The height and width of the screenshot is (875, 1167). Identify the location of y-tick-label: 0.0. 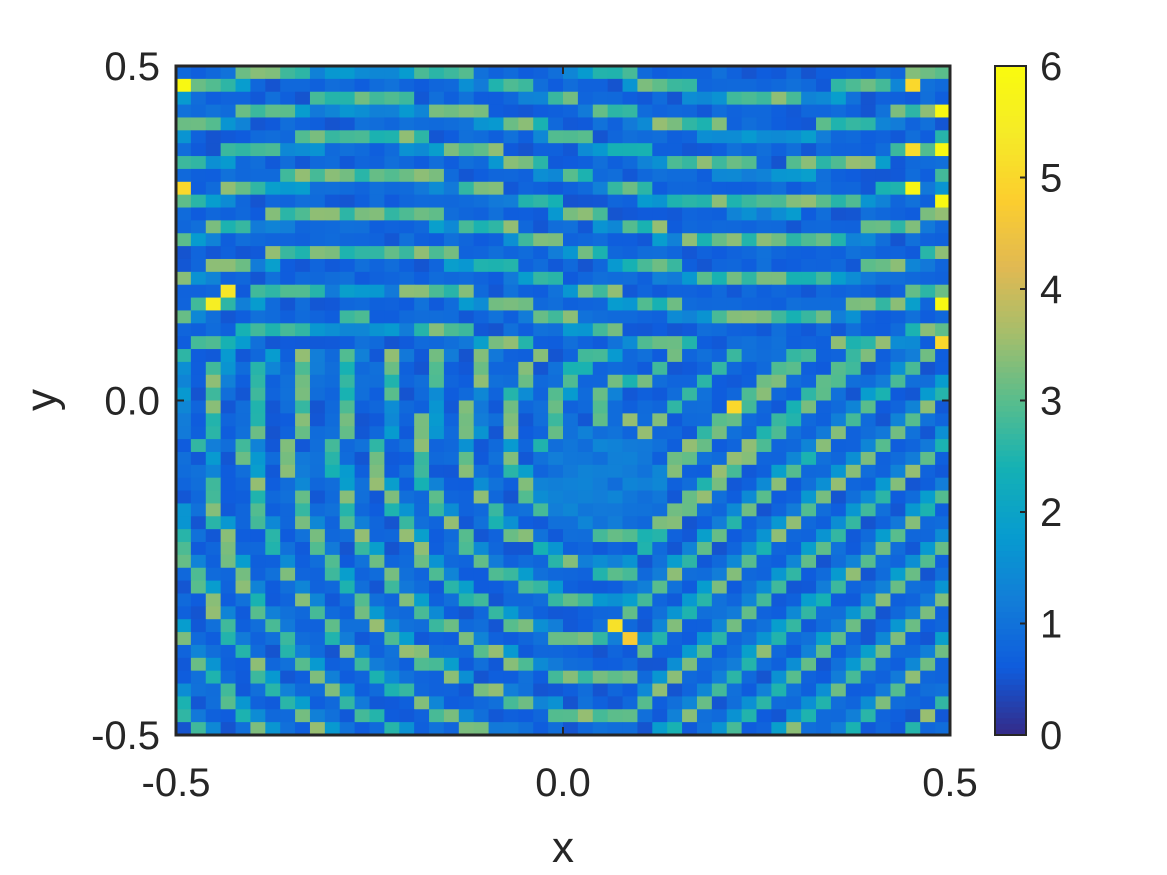
(132, 402).